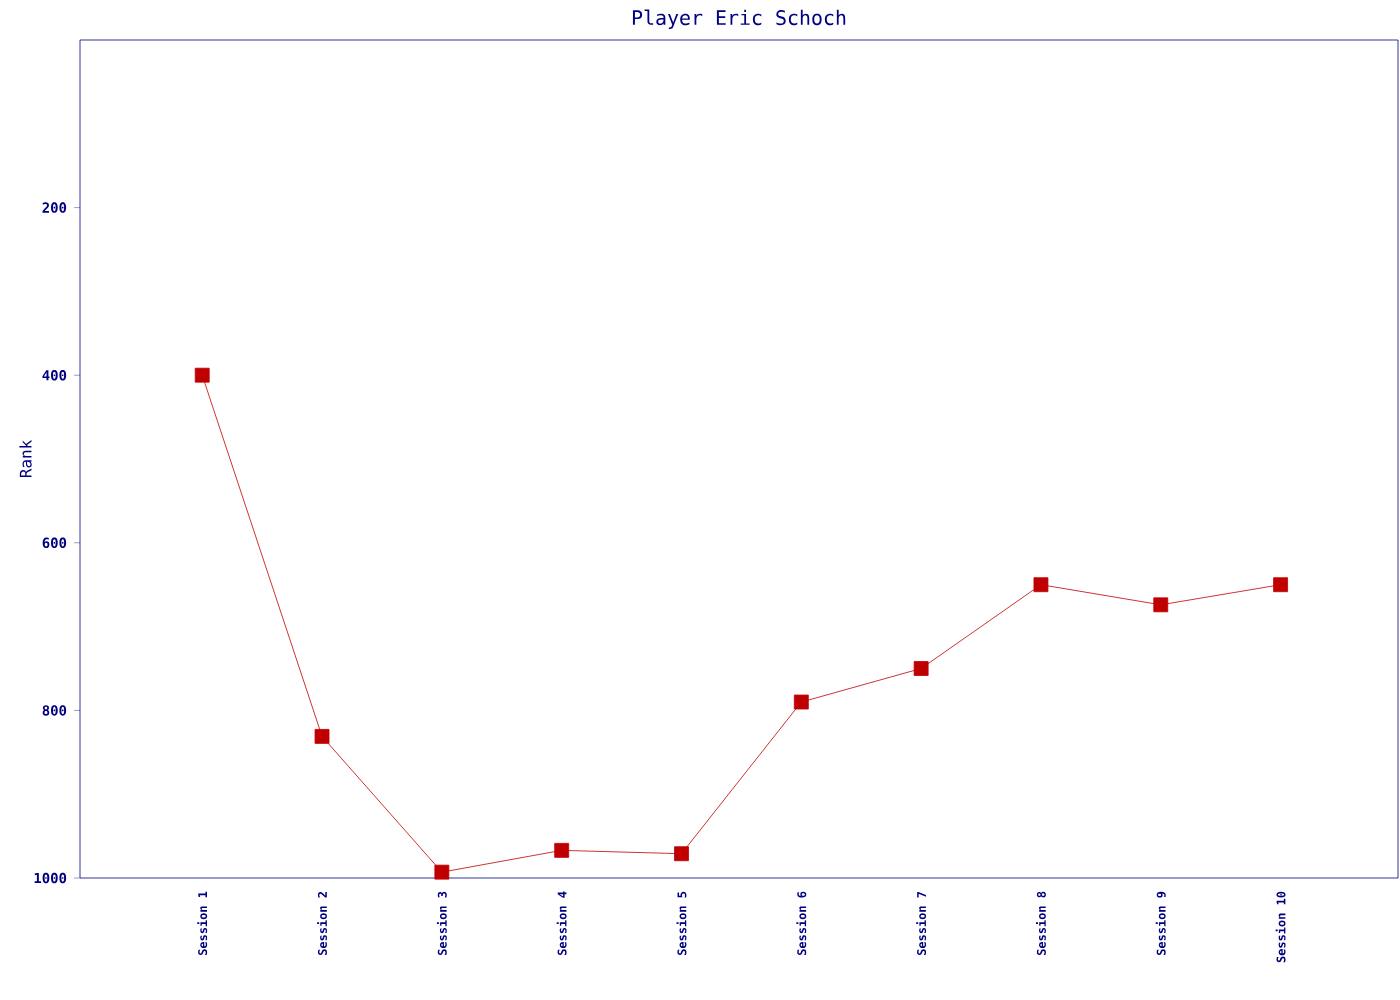 The width and height of the screenshot is (1400, 1000). Describe the element at coordinates (739, 19) in the screenshot. I see `chart-title: Player Eric Schoch` at that location.